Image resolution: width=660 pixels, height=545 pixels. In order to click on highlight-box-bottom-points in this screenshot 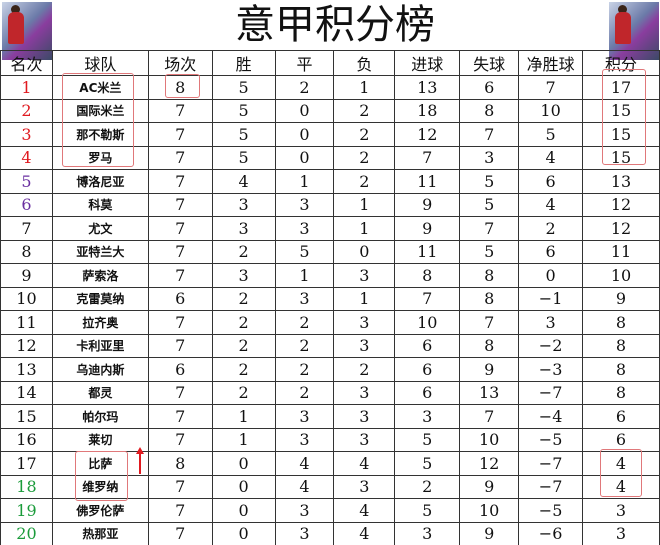, I will do `click(621, 473)`.